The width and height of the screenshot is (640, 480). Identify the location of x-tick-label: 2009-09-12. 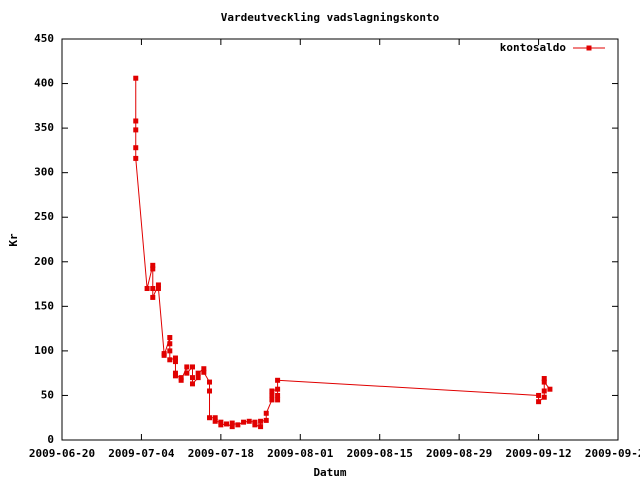
(538, 453).